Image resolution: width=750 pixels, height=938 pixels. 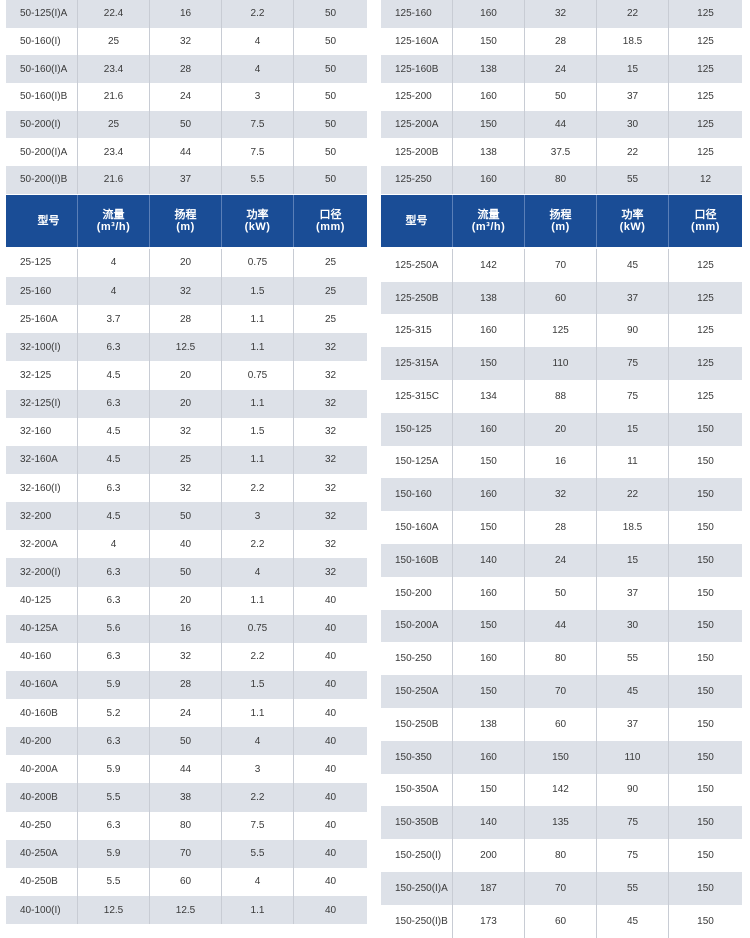 What do you see at coordinates (633, 659) in the screenshot?
I see `power-cell: 55` at bounding box center [633, 659].